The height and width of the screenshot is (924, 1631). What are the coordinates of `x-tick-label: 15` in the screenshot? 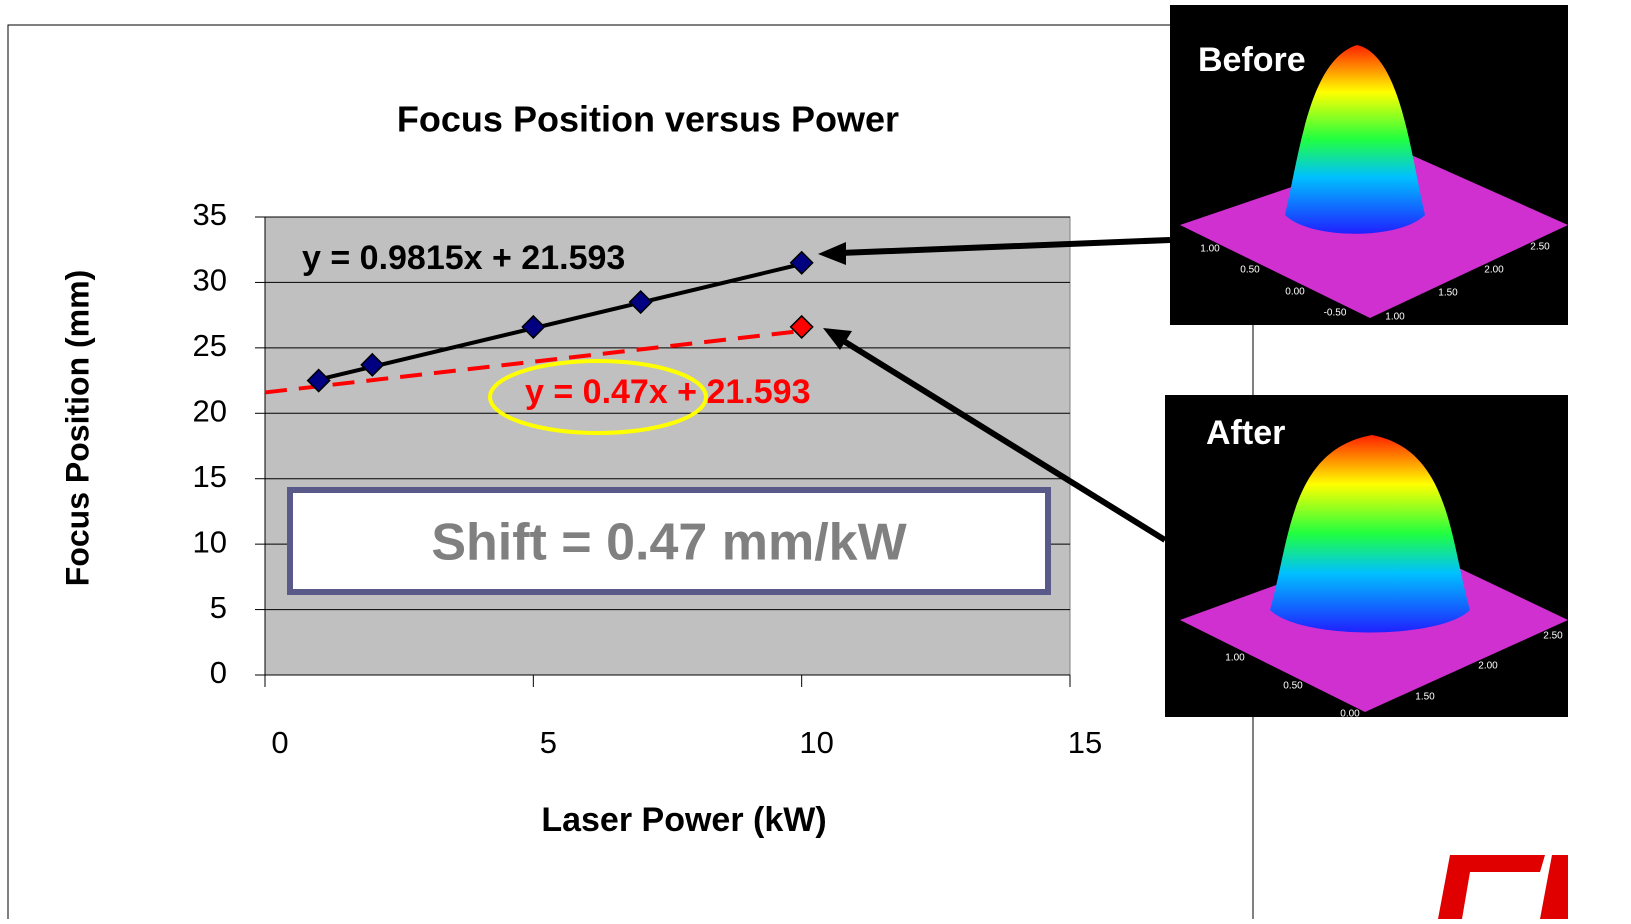 It's located at (1085, 742).